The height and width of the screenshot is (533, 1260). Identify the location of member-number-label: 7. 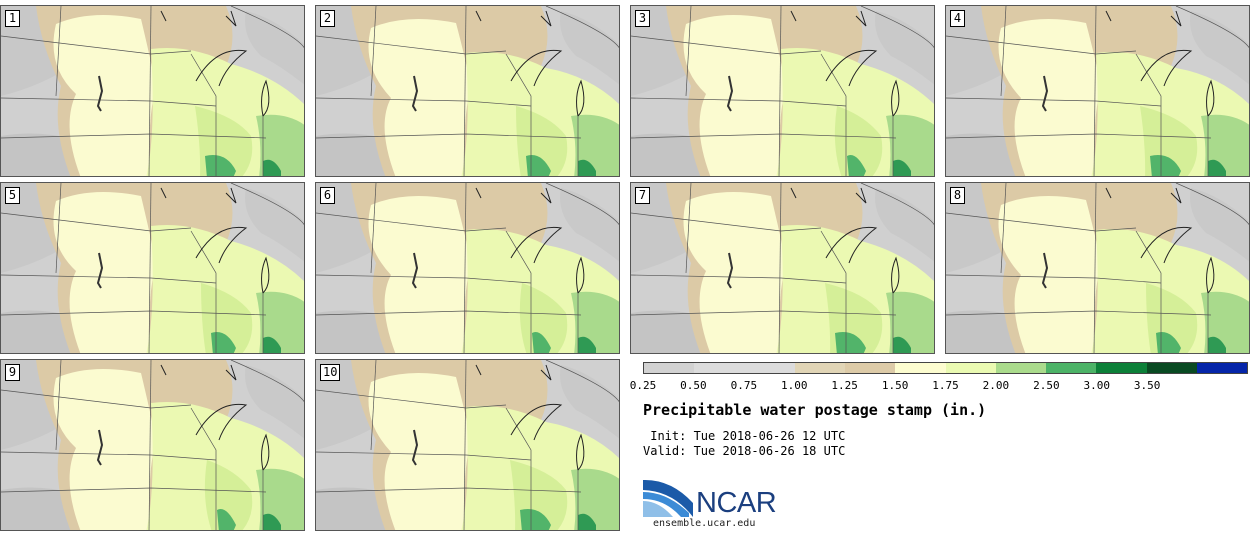
(642, 195).